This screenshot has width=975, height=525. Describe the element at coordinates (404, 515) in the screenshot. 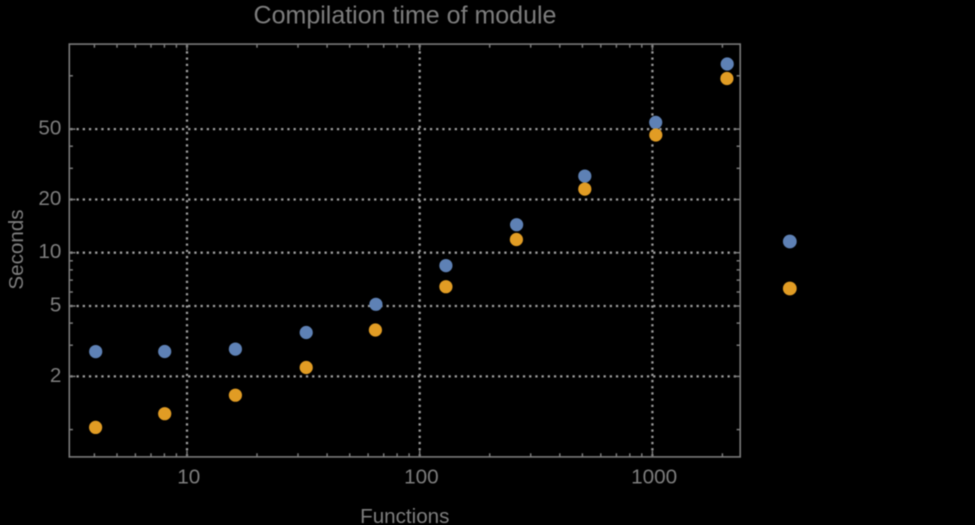

I see `svg-text: Functions` at that location.